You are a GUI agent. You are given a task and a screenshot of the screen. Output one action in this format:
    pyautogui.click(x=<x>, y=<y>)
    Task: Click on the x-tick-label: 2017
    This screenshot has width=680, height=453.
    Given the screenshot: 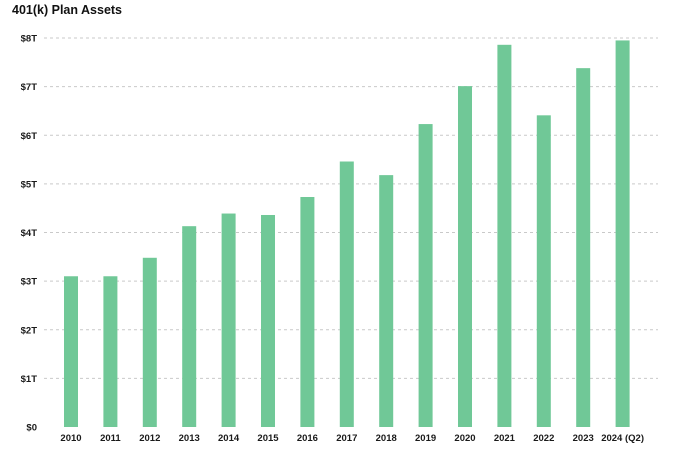 What is the action you would take?
    pyautogui.click(x=346, y=438)
    